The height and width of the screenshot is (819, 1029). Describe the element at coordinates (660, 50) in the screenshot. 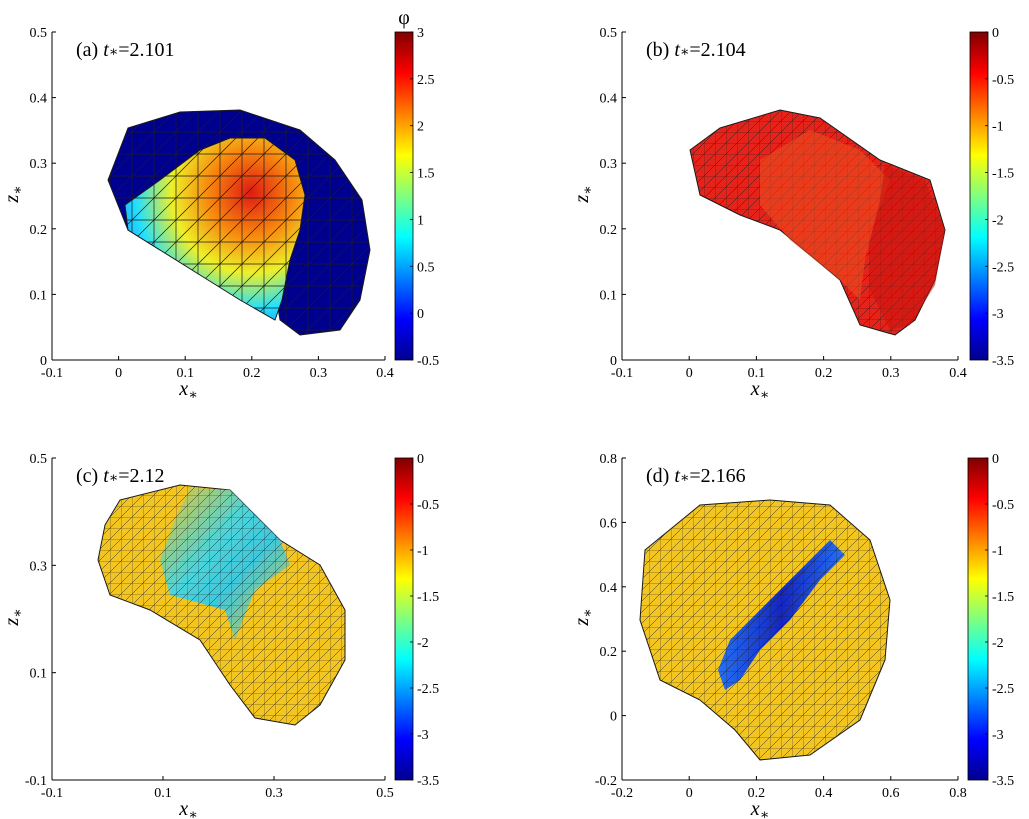

I see `panel-label: (b)` at that location.